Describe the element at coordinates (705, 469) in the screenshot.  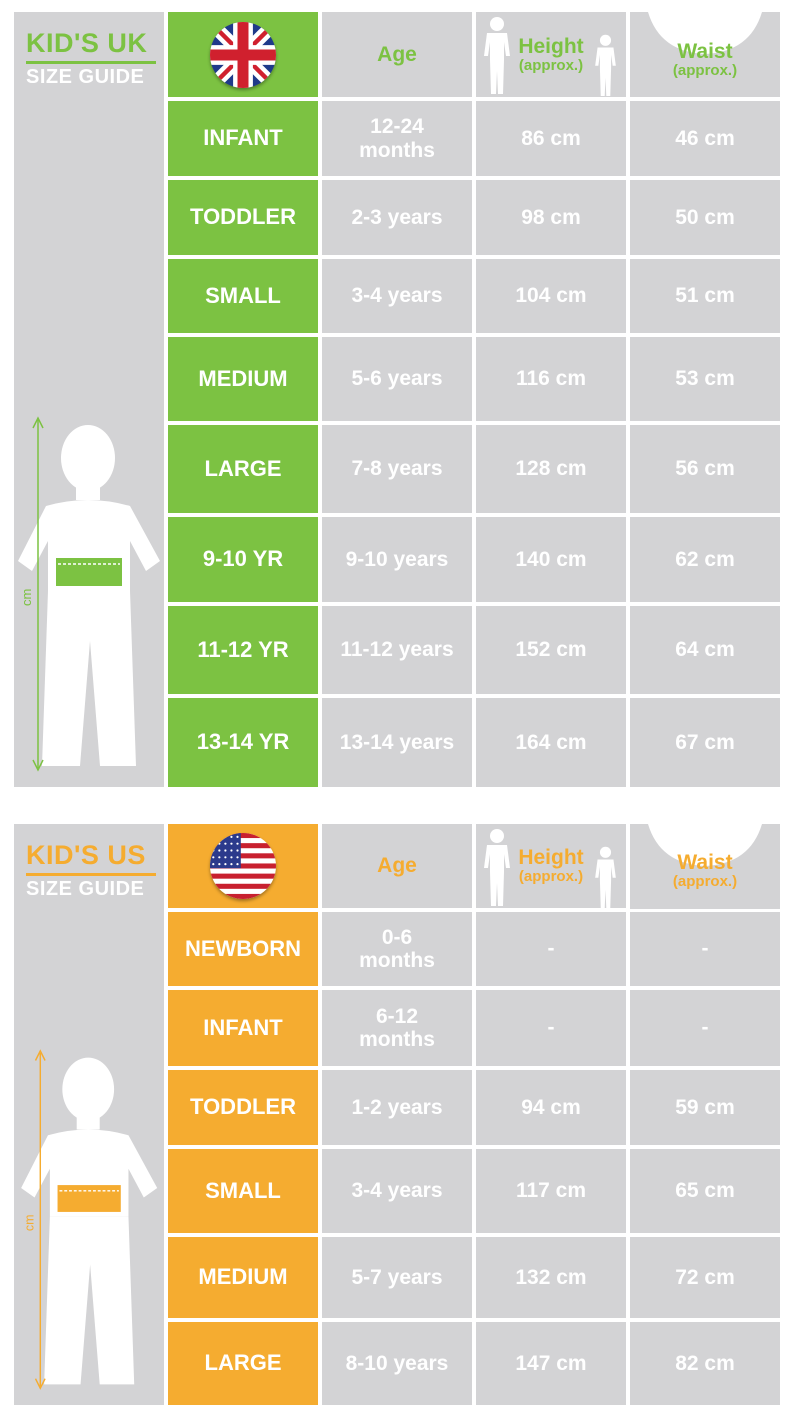
I see `waist-value: 56 cm` at that location.